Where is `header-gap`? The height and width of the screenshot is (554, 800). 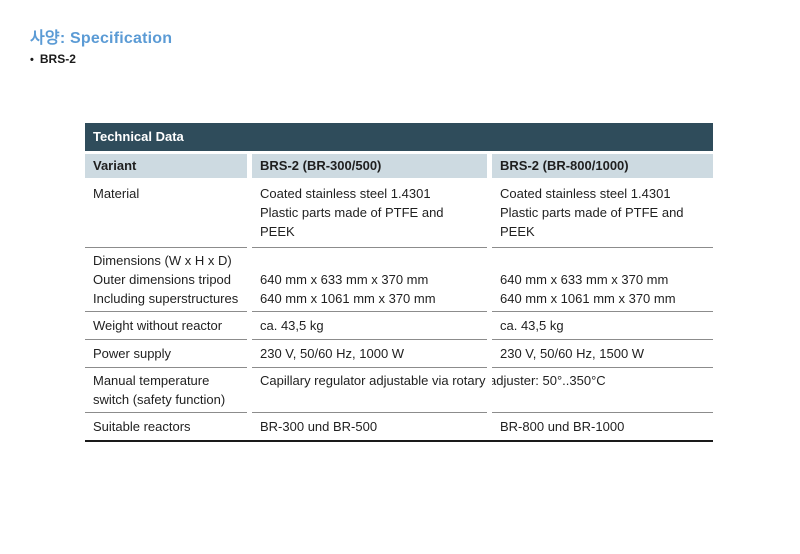
header-gap is located at coordinates (399, 152).